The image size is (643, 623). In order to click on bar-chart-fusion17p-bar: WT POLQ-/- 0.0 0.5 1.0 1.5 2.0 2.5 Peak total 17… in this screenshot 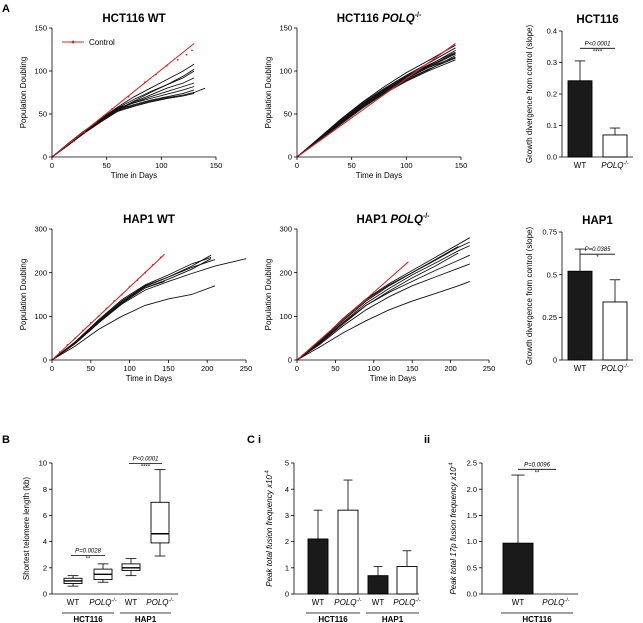, I will do `click(513, 541)`.